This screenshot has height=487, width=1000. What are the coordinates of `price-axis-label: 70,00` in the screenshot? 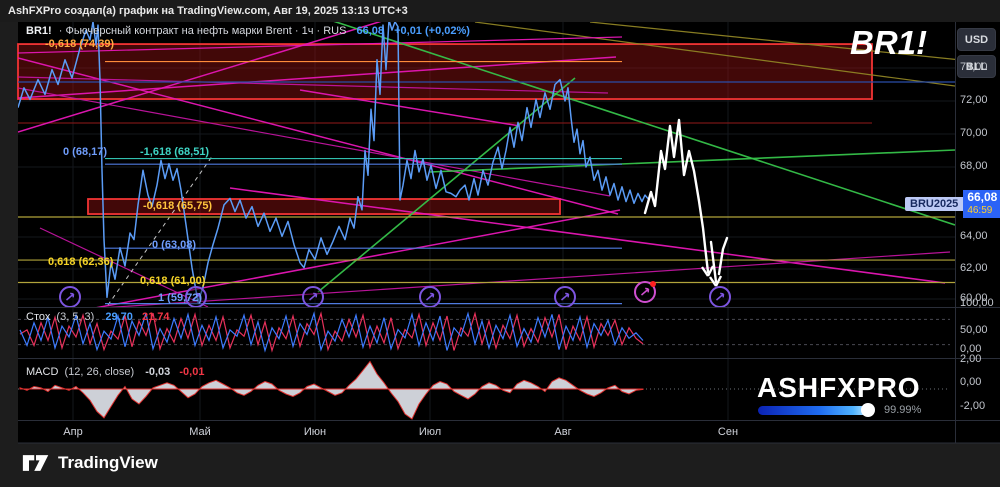 It's located at (974, 133).